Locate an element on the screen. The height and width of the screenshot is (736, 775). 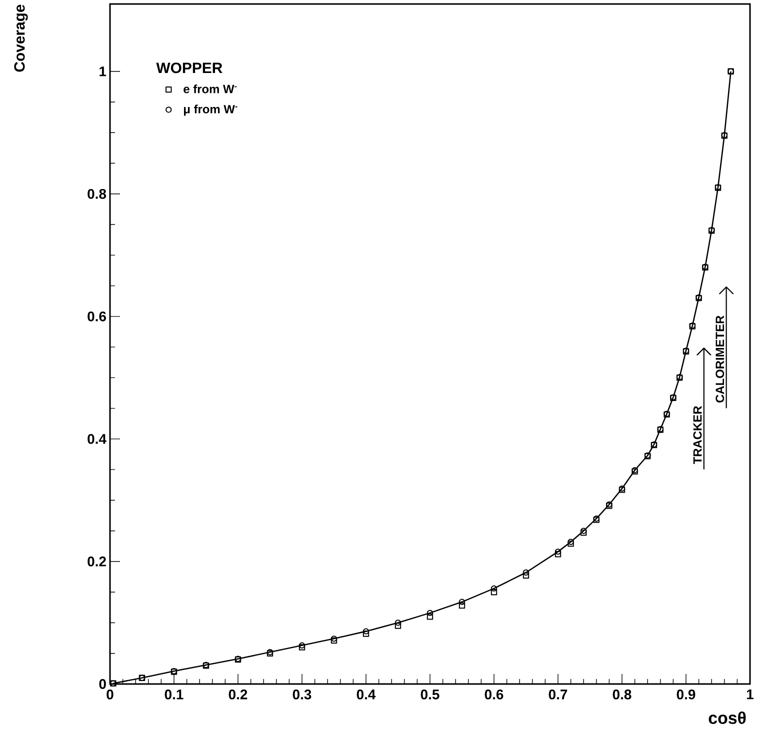
x-tick-label: 0.6 is located at coordinates (494, 695).